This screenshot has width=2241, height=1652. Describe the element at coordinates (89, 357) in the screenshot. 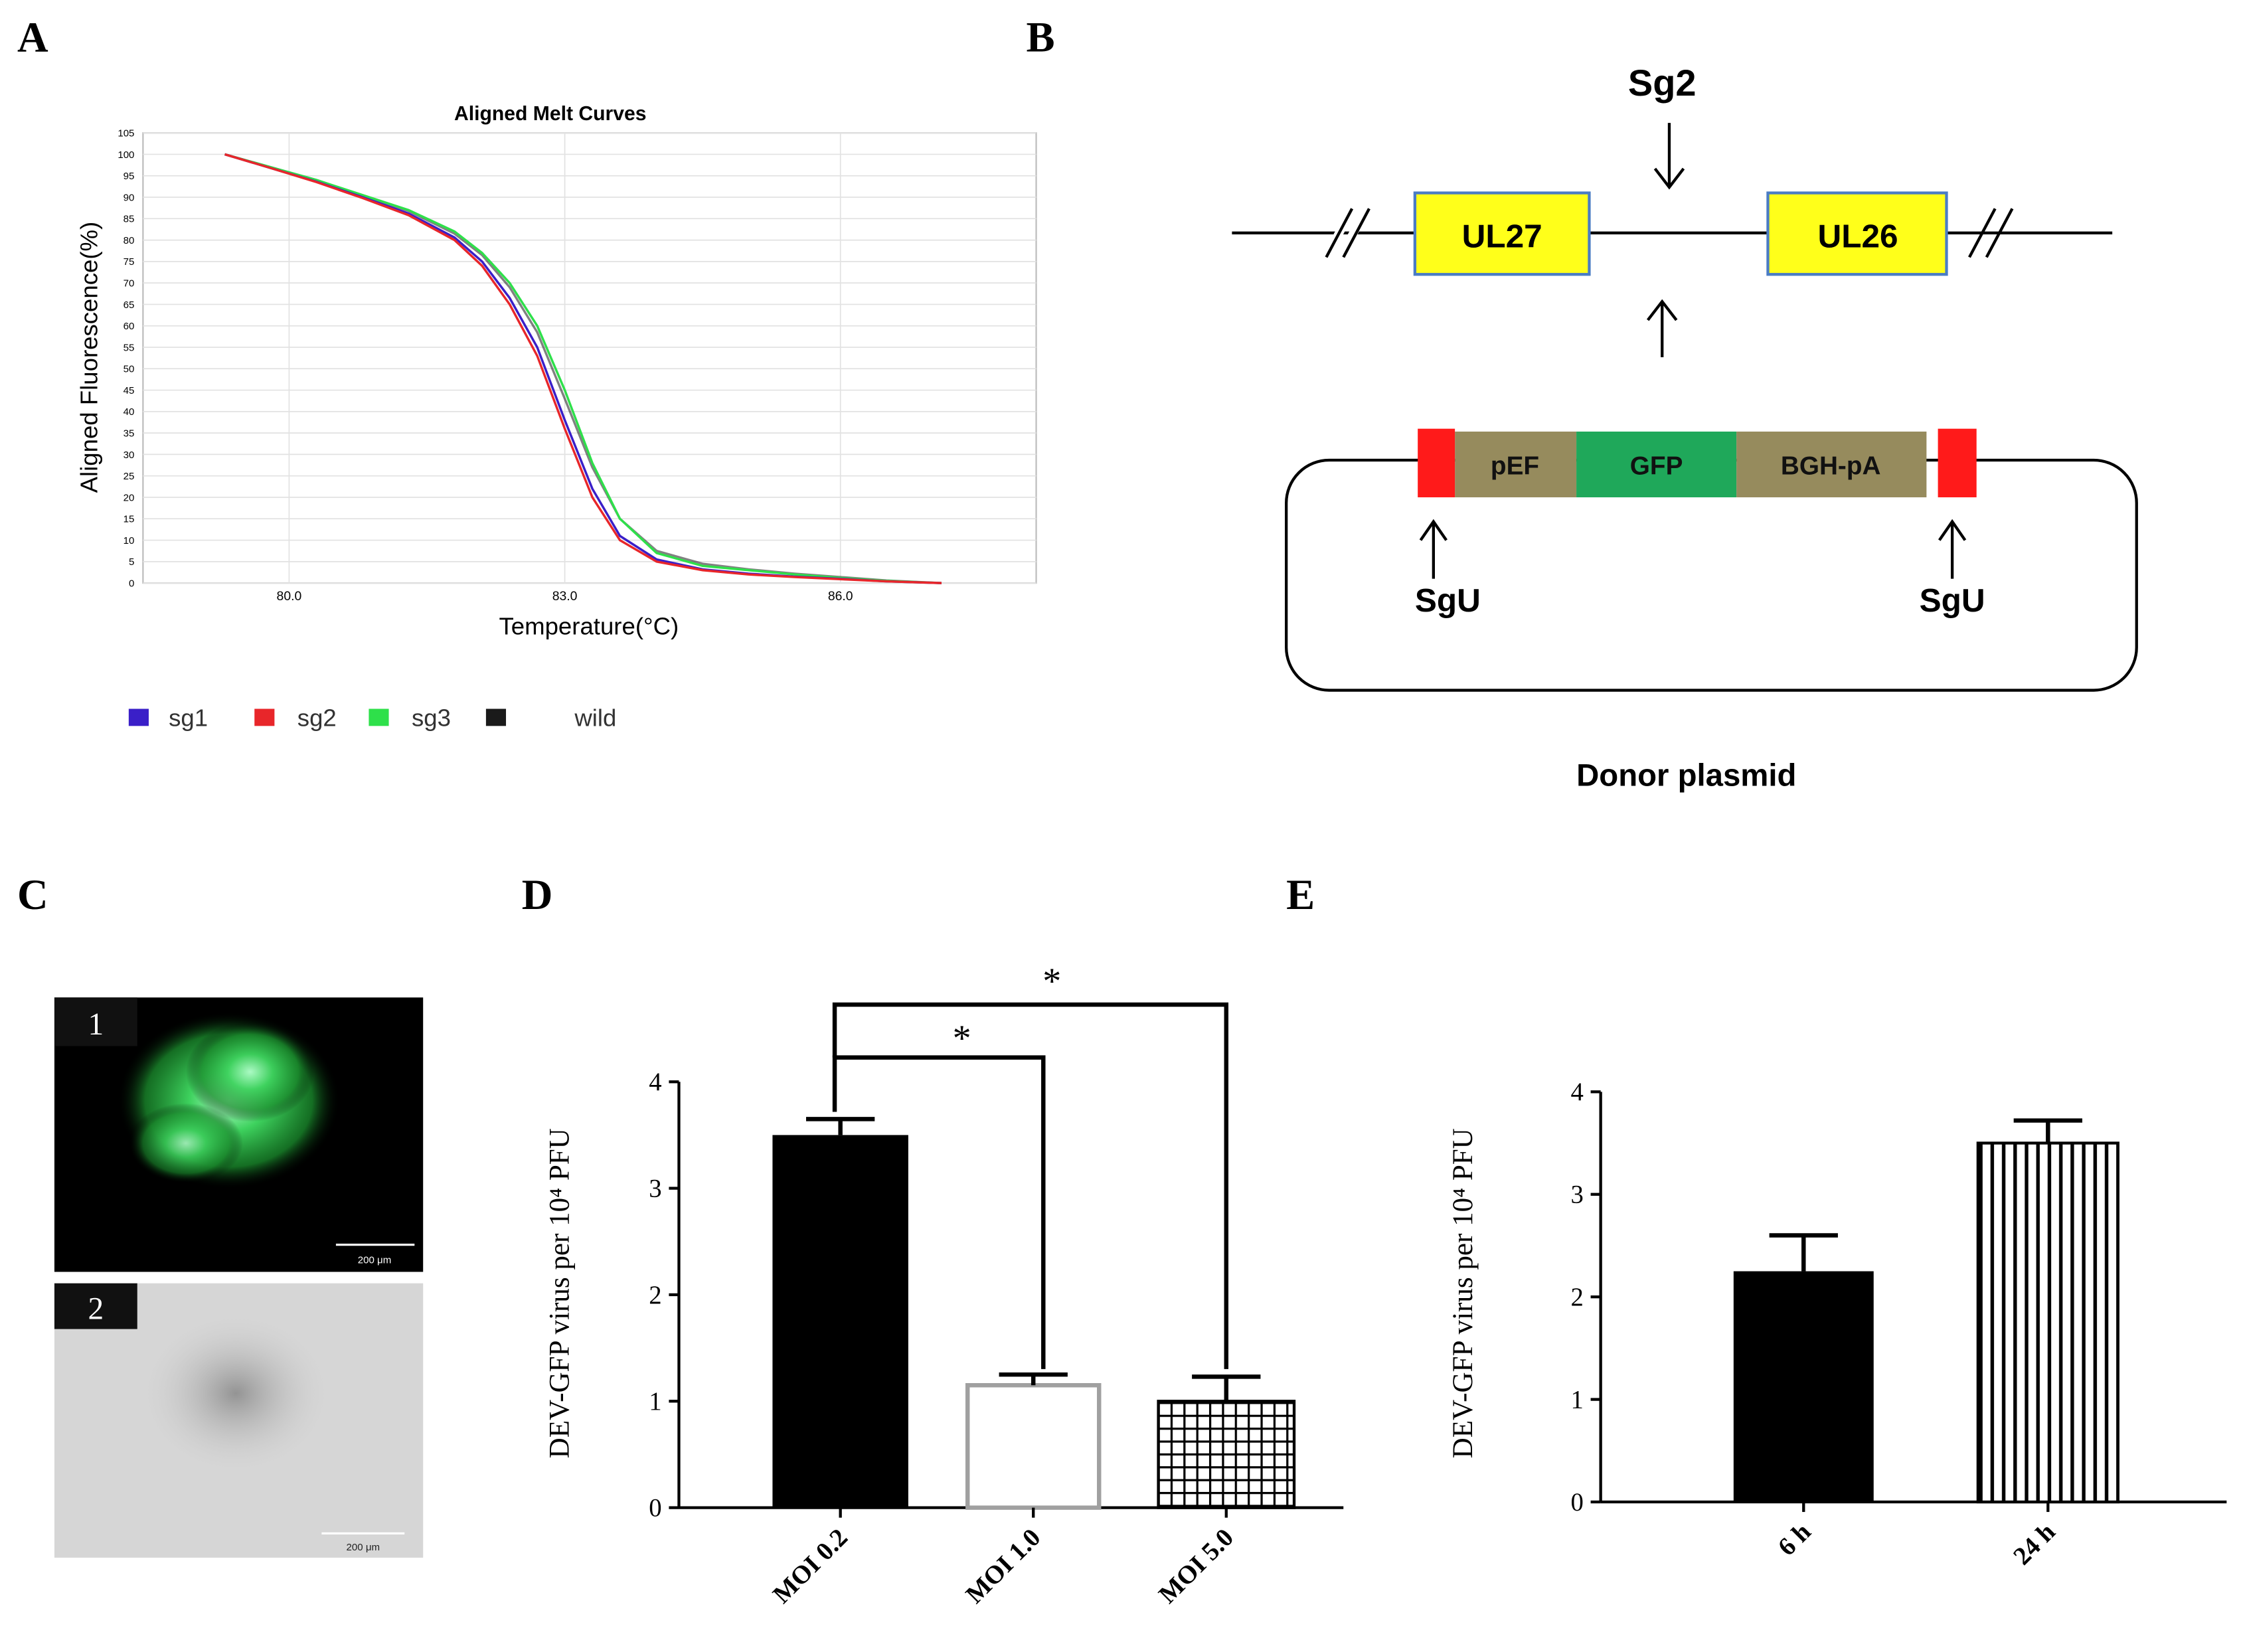

I see `y-axis-label: Aligned Fluorescence(%)` at that location.